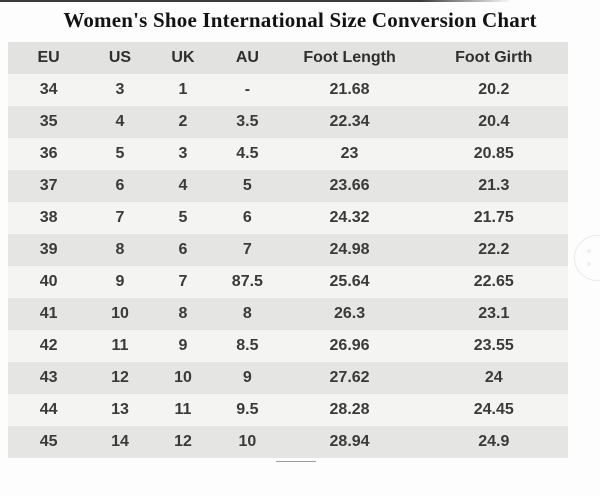 The height and width of the screenshot is (496, 600). What do you see at coordinates (349, 217) in the screenshot?
I see `table-cell: 24.32` at bounding box center [349, 217].